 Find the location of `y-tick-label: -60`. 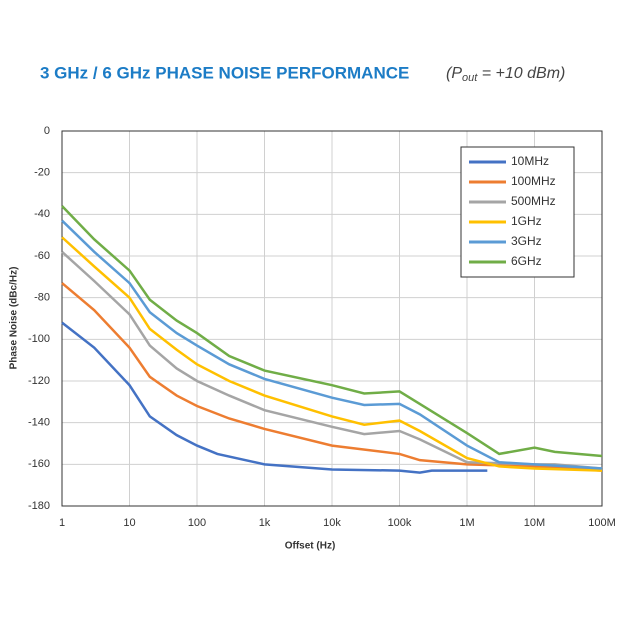

y-tick-label: -60 is located at coordinates (42, 256).